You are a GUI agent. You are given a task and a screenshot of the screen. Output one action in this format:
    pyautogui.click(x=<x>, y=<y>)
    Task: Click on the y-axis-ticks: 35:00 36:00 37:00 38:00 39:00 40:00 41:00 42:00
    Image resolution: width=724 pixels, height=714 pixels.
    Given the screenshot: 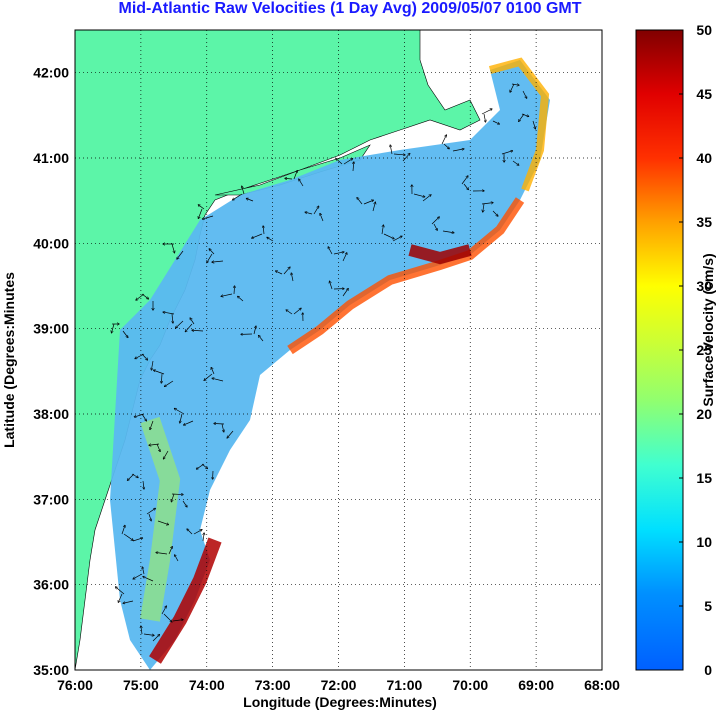 What is the action you would take?
    pyautogui.click(x=51, y=371)
    